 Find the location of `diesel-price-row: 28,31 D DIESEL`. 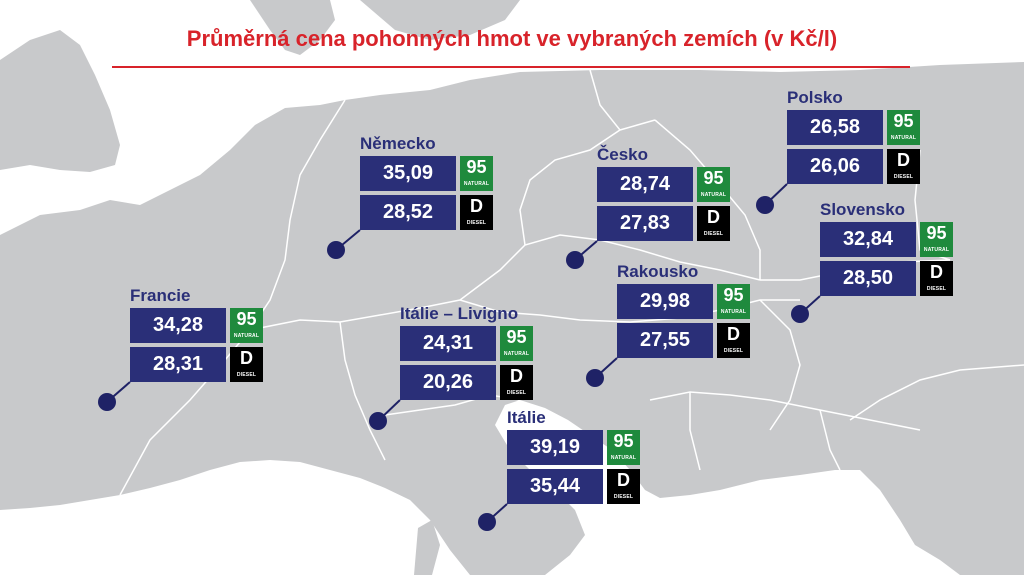

diesel-price-row: 28,31 D DIESEL is located at coordinates (215, 364).